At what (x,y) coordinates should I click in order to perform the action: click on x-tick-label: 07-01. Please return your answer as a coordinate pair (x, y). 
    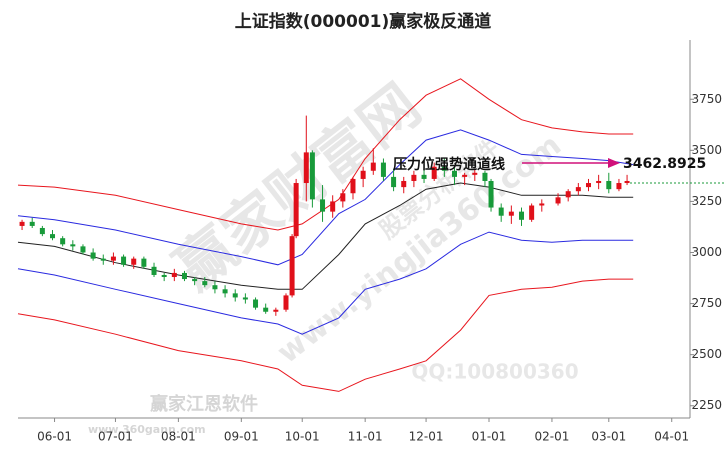
    Looking at the image, I should click on (115, 437).